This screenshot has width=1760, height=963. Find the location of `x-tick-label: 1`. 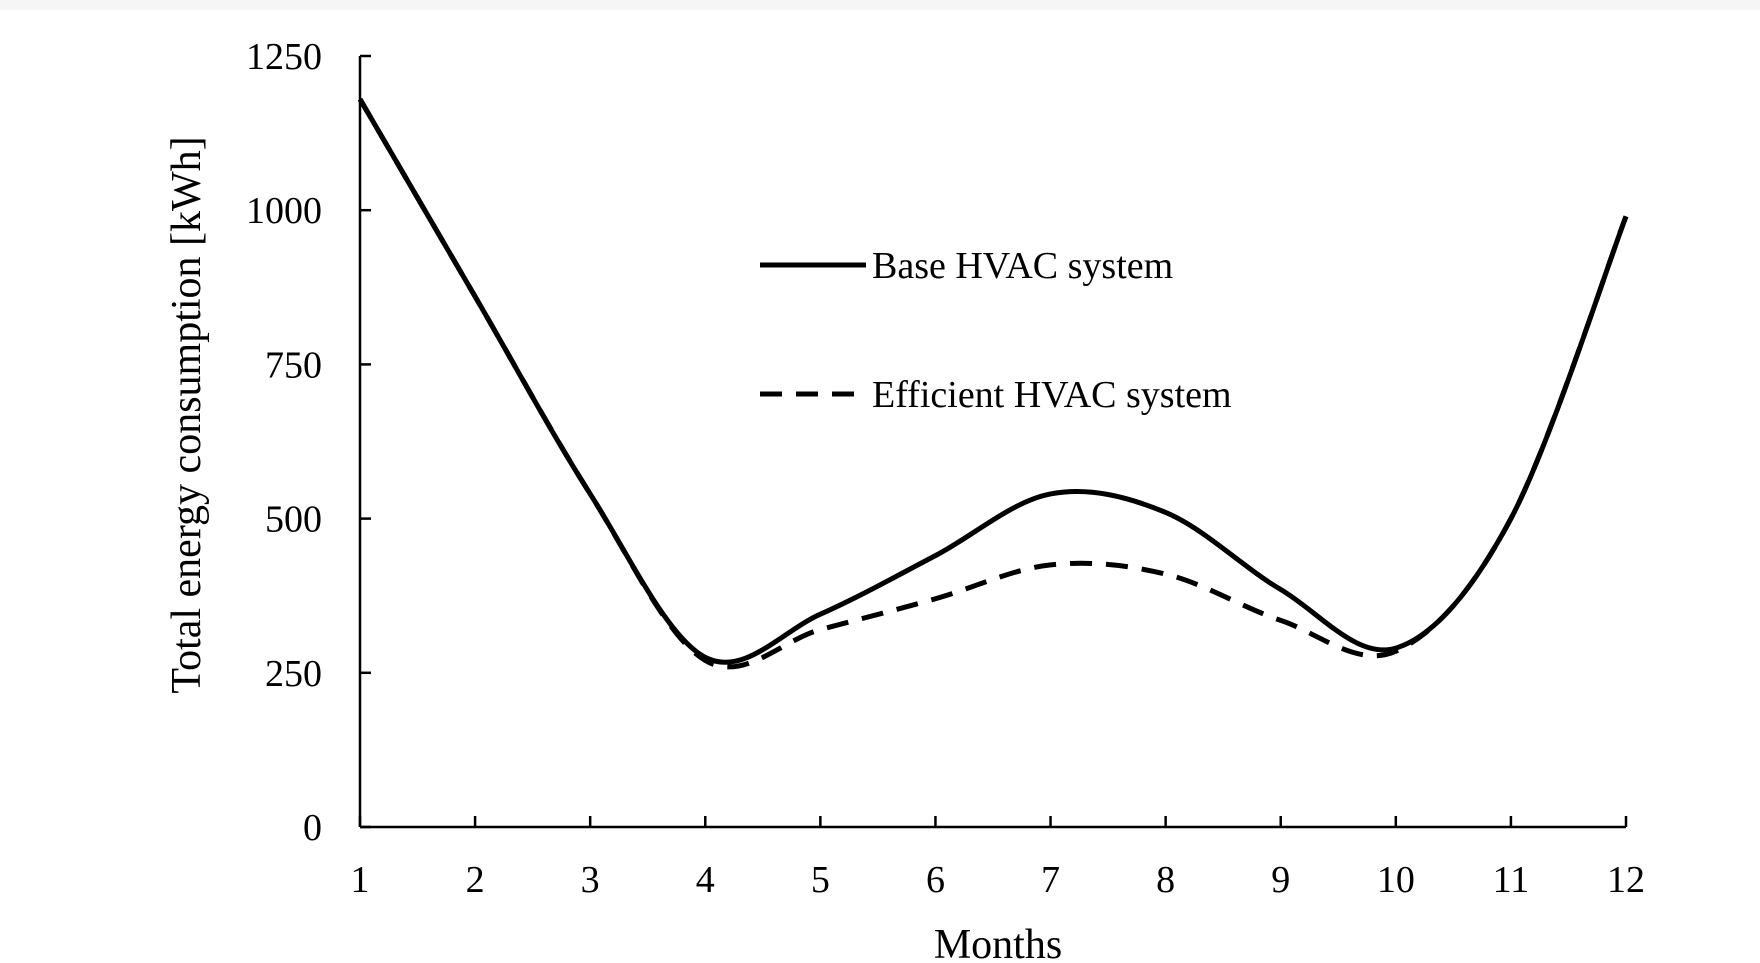

x-tick-label: 1 is located at coordinates (360, 880).